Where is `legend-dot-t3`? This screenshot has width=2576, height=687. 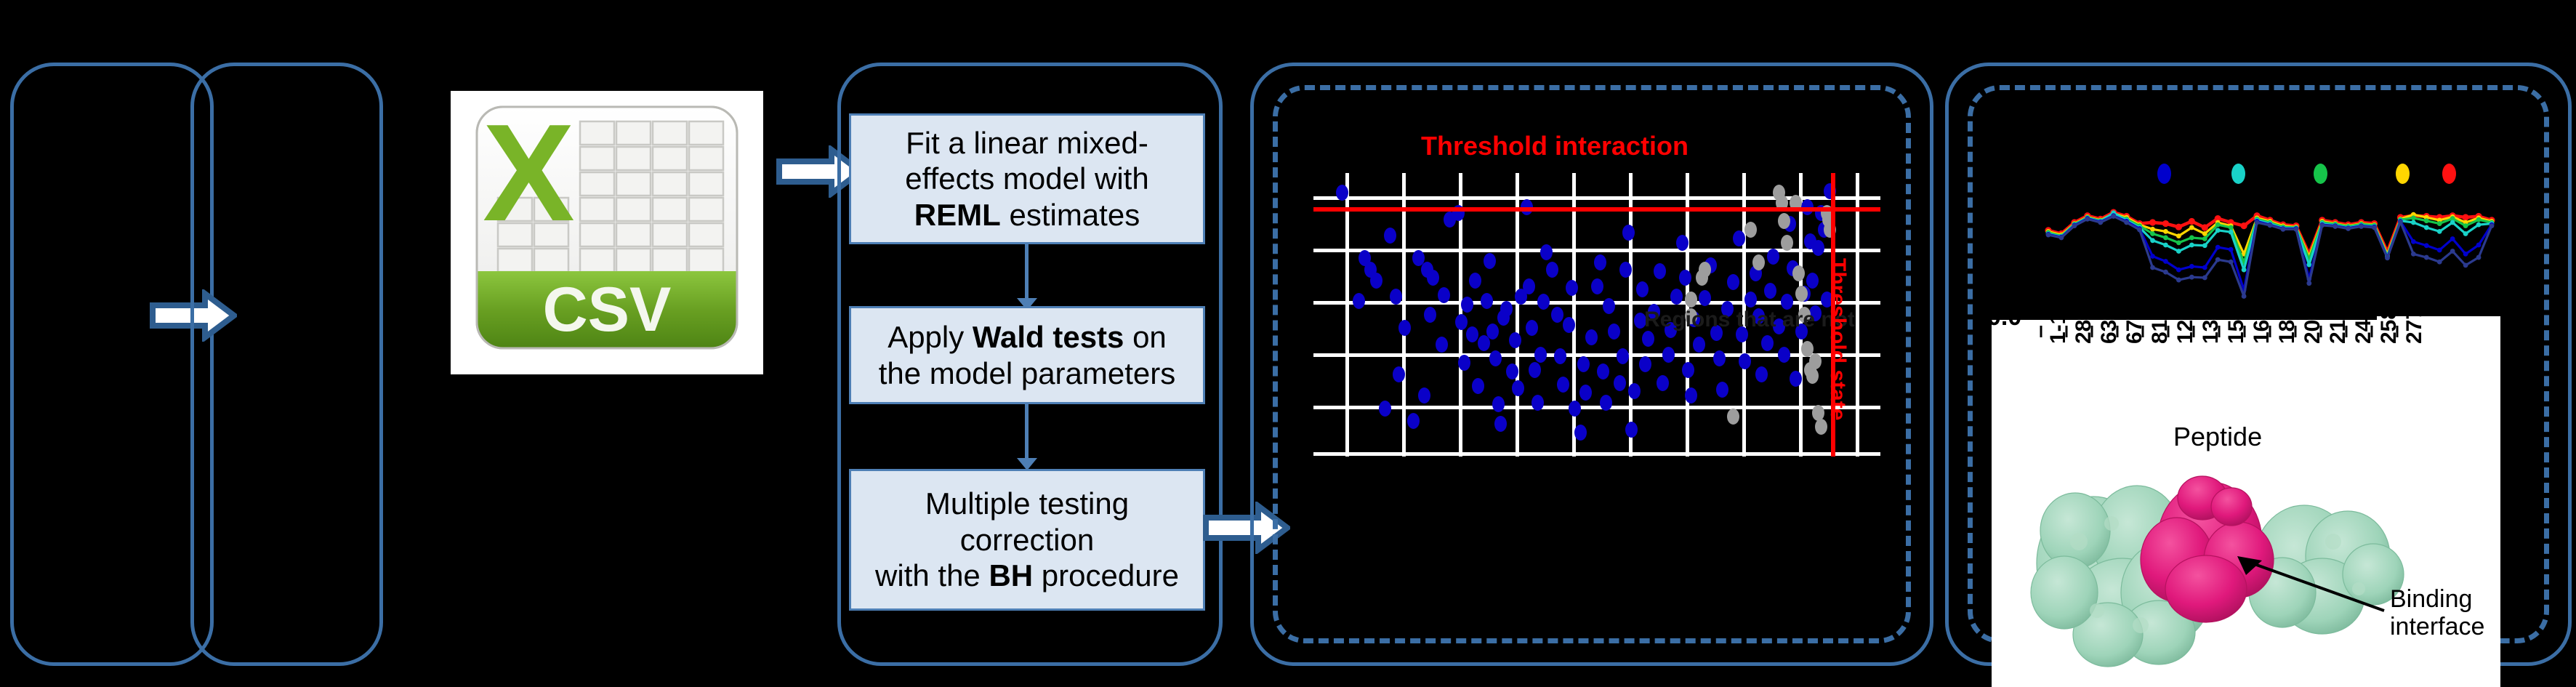
legend-dot-t3 is located at coordinates (2320, 174).